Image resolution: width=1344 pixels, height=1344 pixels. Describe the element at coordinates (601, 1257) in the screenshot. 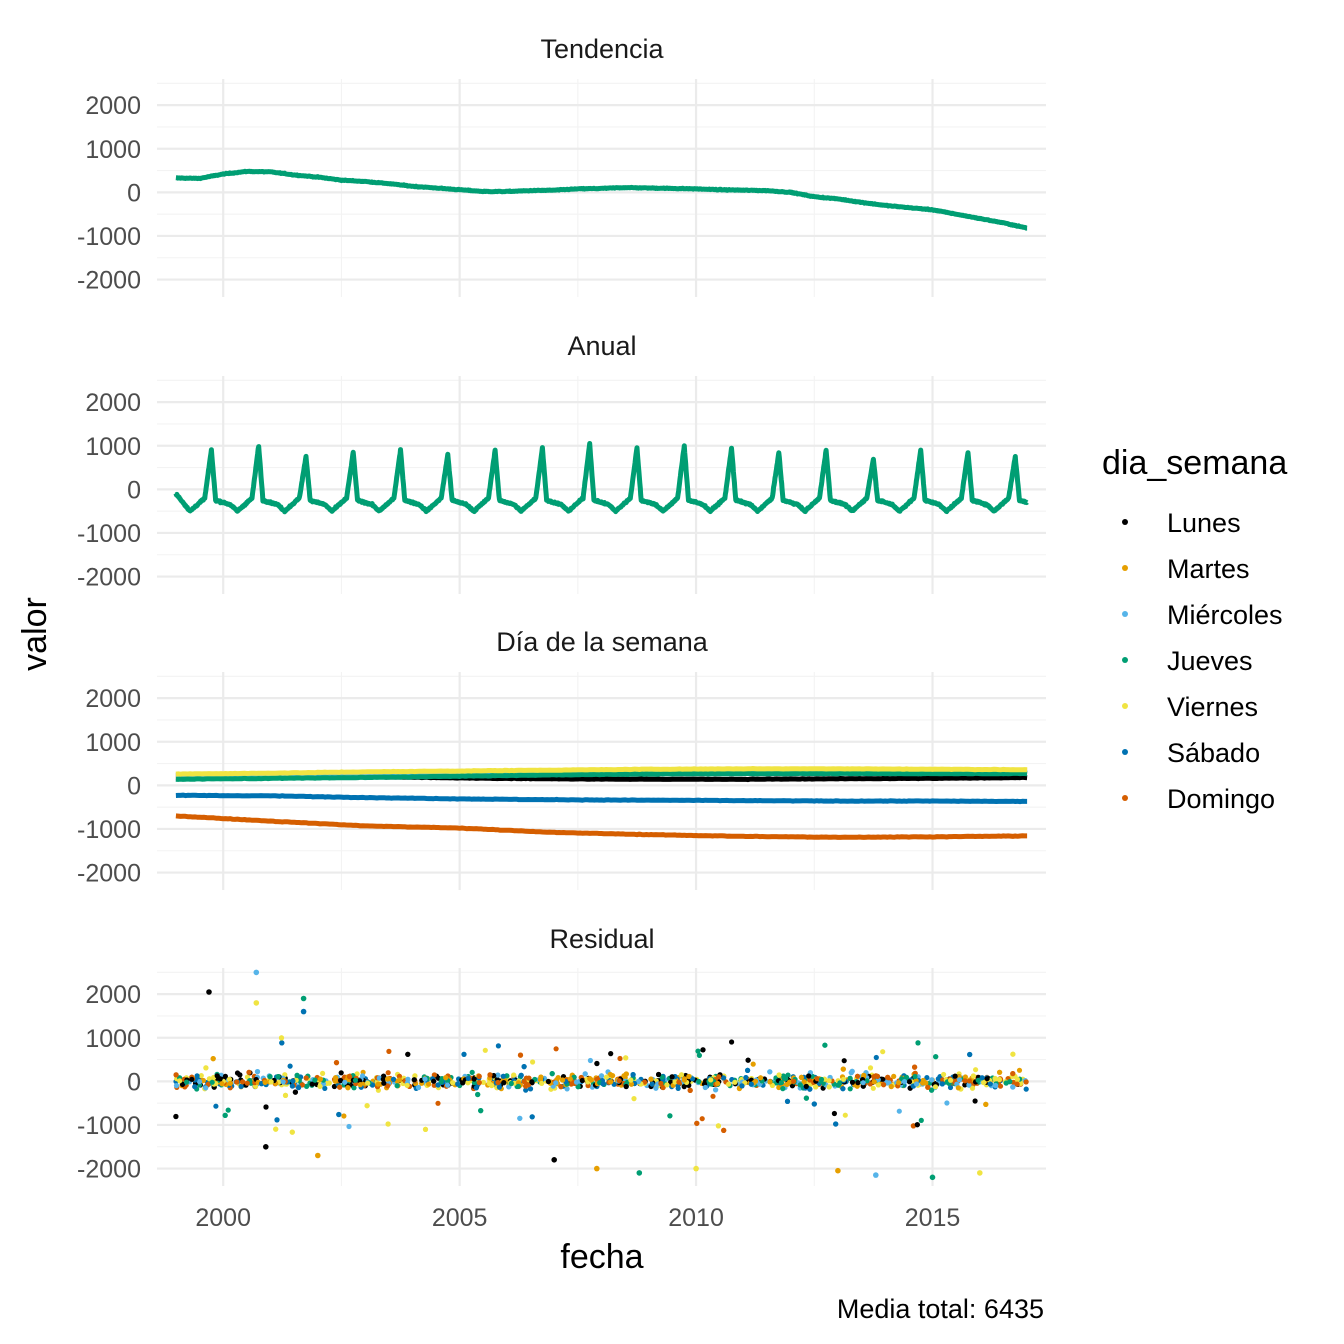

I see `x-axis-title: fecha` at that location.